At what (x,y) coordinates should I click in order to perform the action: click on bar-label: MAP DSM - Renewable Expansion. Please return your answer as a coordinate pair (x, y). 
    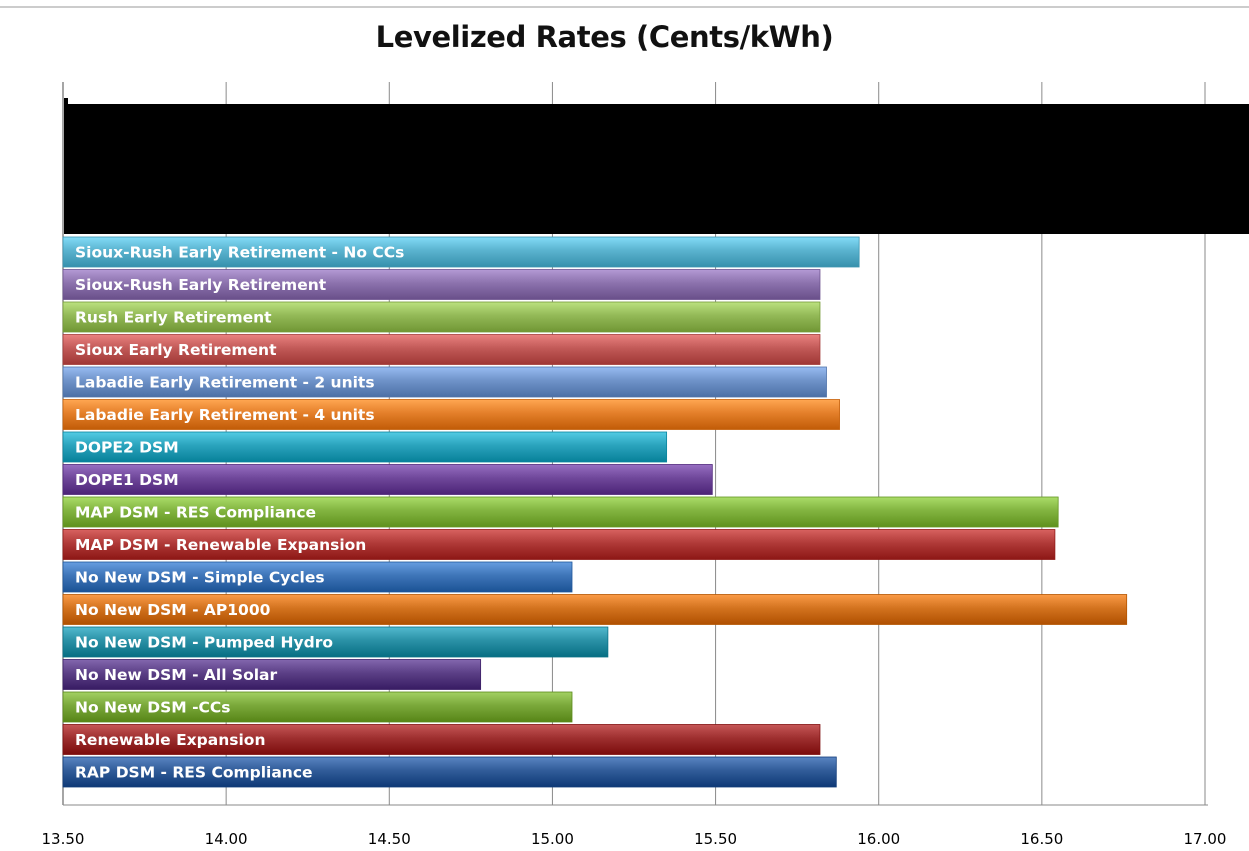
    Looking at the image, I should click on (220, 545).